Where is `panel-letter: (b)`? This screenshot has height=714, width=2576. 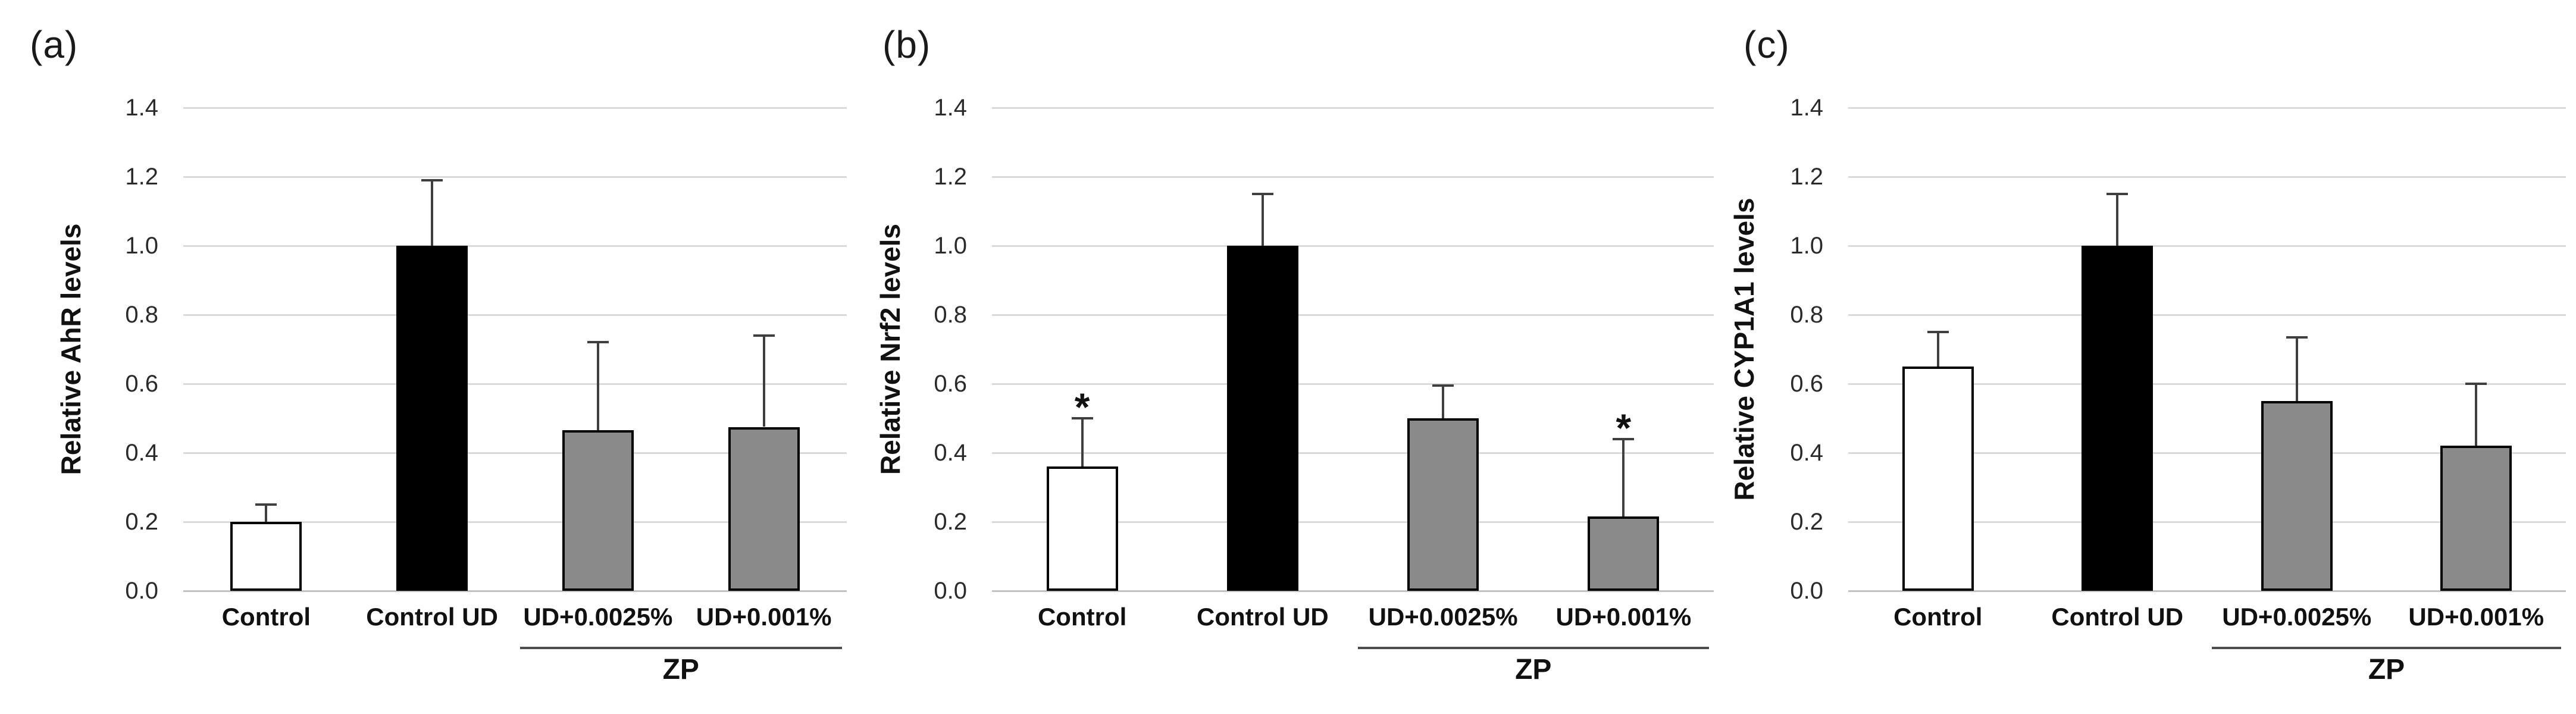 panel-letter: (b) is located at coordinates (906, 44).